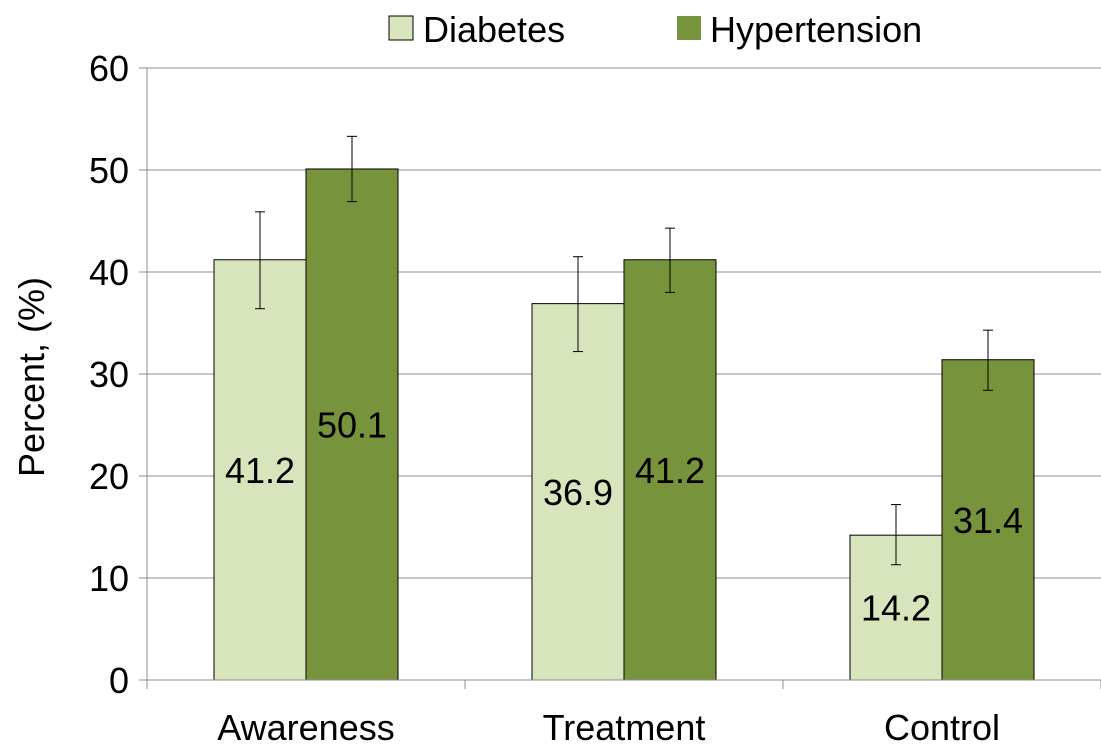 This screenshot has width=1101, height=755. I want to click on legend-label: Diabetes, so click(494, 29).